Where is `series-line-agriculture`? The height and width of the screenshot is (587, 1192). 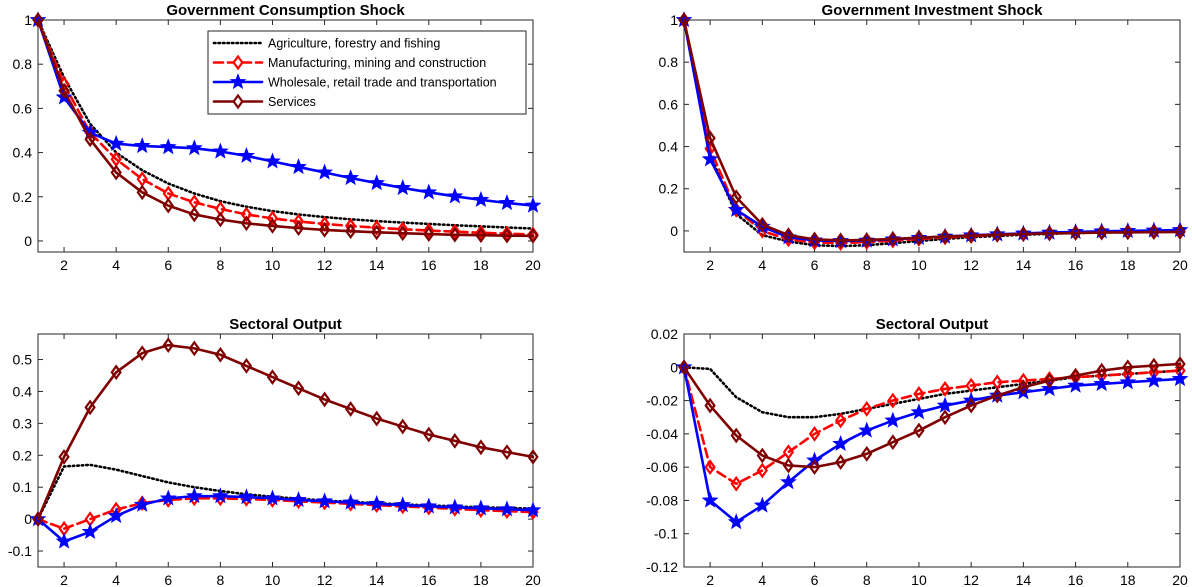 series-line-agriculture is located at coordinates (285, 492).